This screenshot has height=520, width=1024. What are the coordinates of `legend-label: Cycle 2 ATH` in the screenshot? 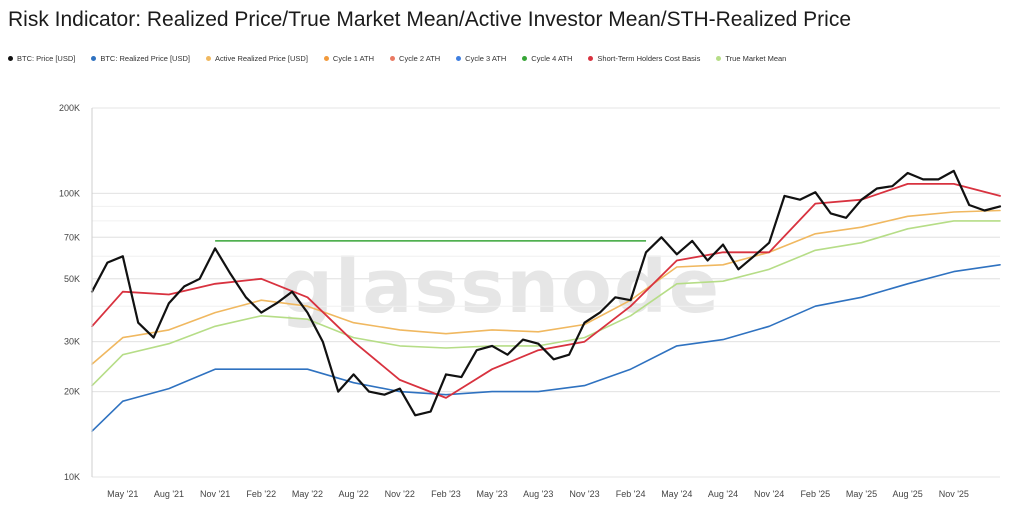 It's located at (420, 58).